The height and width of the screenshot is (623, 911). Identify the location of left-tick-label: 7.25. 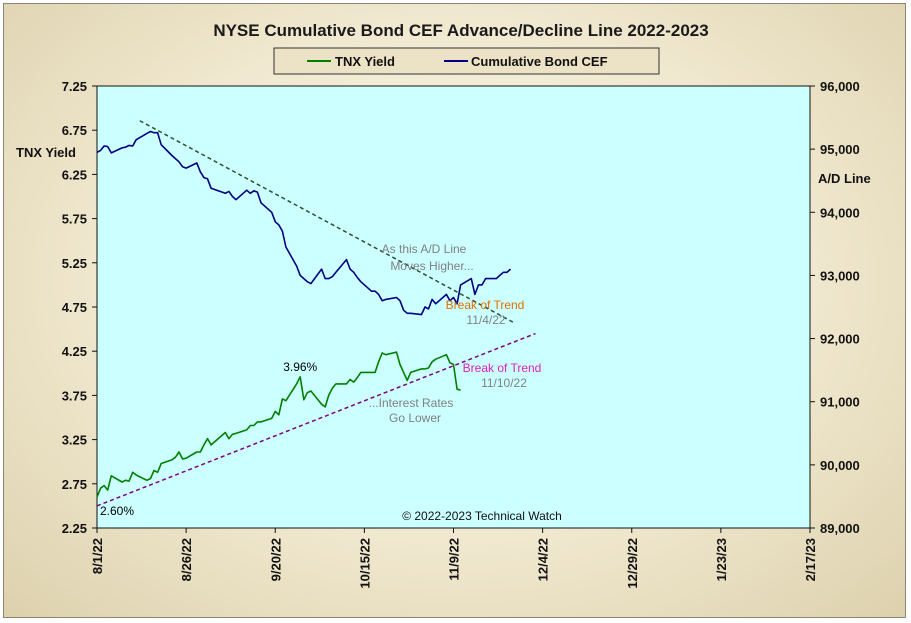
(74, 86).